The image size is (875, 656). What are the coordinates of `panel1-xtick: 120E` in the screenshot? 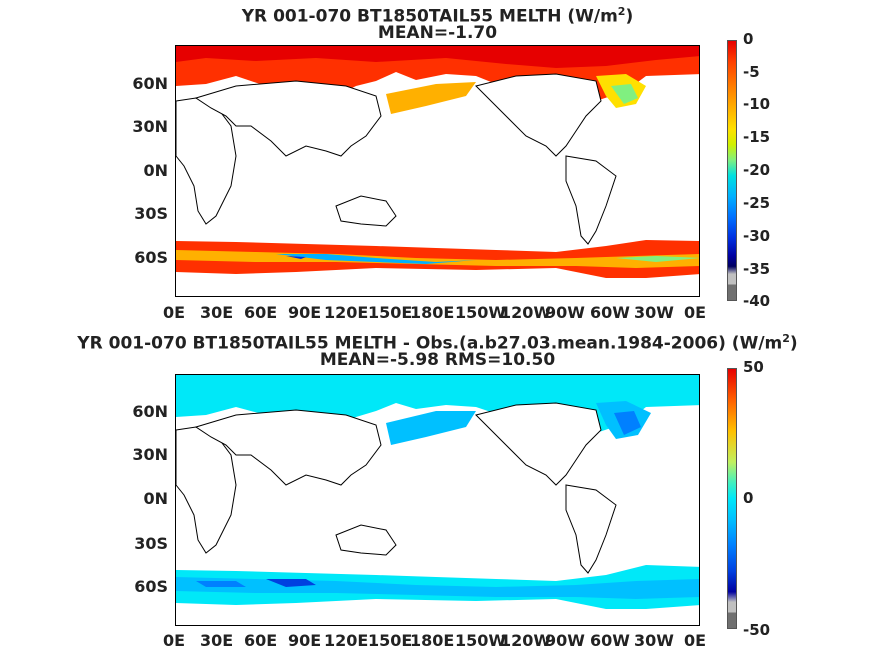 It's located at (346, 312).